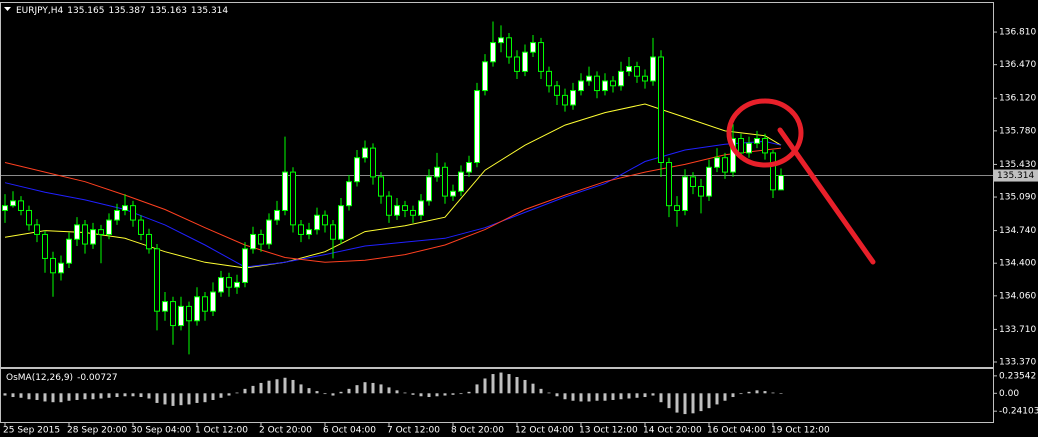 Image resolution: width=1038 pixels, height=437 pixels. What do you see at coordinates (672, 431) in the screenshot?
I see `x-tick-label: 14 Oct 20:00` at bounding box center [672, 431].